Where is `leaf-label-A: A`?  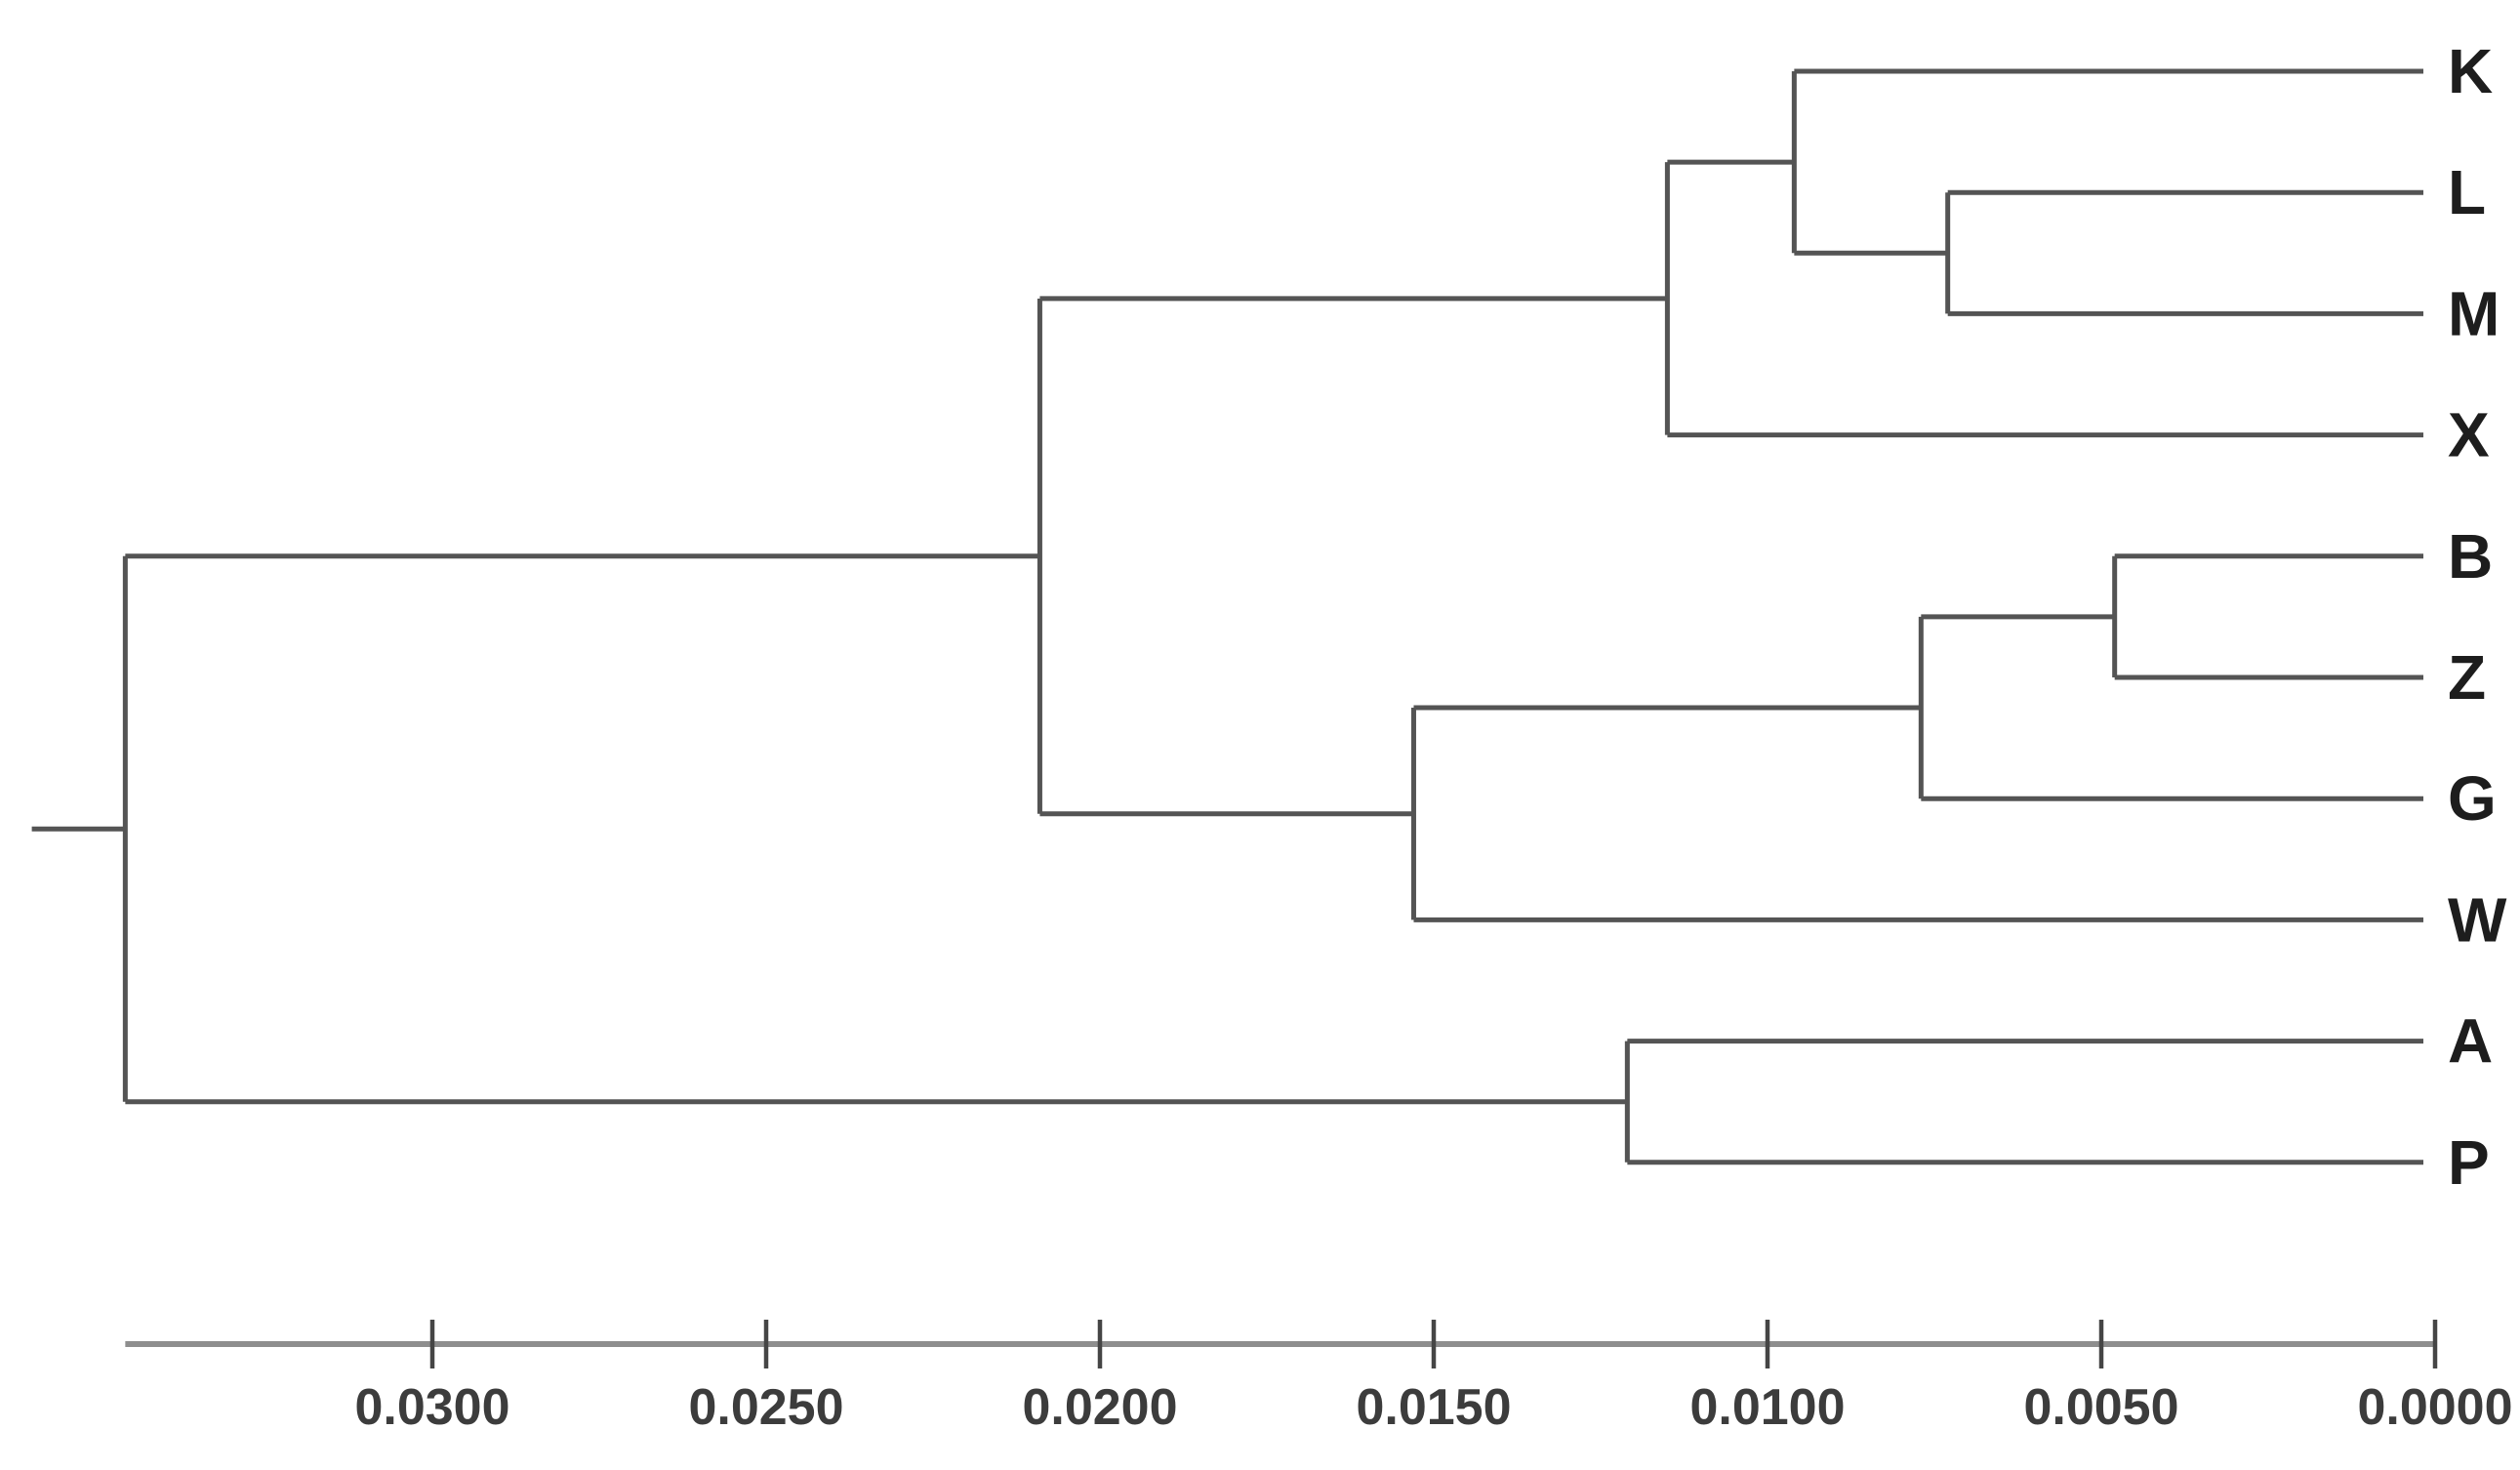 leaf-label-A: A is located at coordinates (2470, 1041).